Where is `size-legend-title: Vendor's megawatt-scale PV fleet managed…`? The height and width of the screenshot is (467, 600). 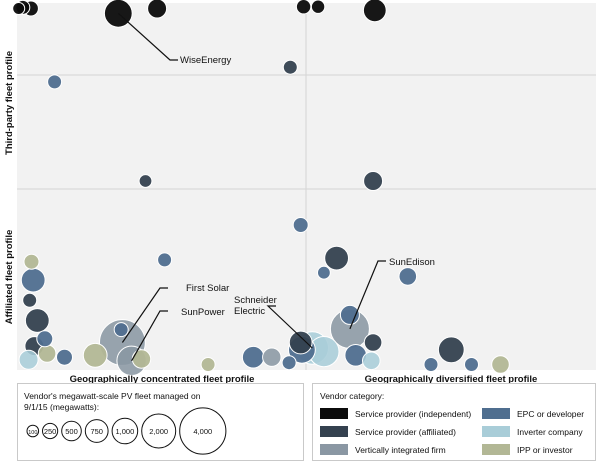 size-legend-title: Vendor's megawatt-scale PV fleet managed… is located at coordinates (112, 401).